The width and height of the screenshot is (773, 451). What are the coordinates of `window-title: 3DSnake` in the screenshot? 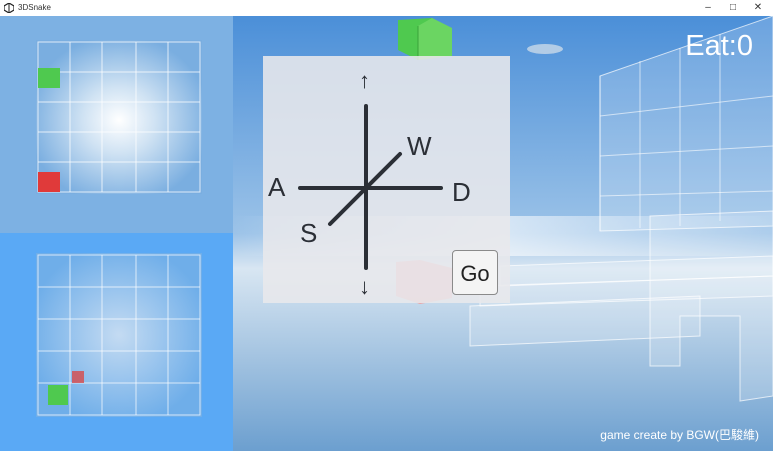 It's located at (34, 7).